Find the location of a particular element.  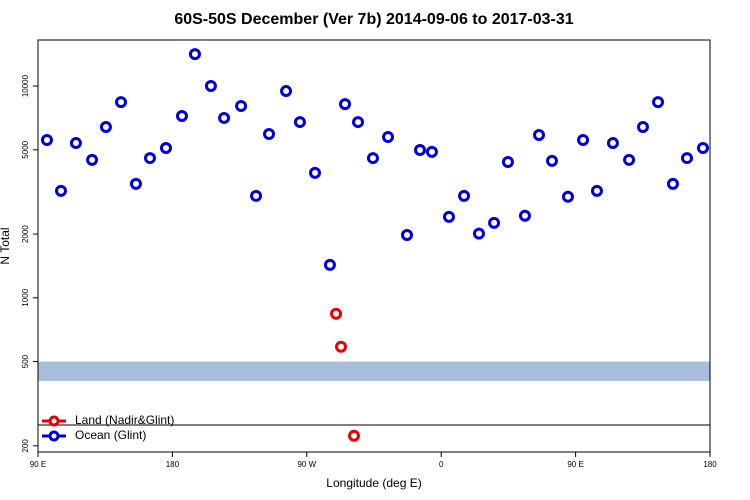

shaded-band is located at coordinates (374, 371).